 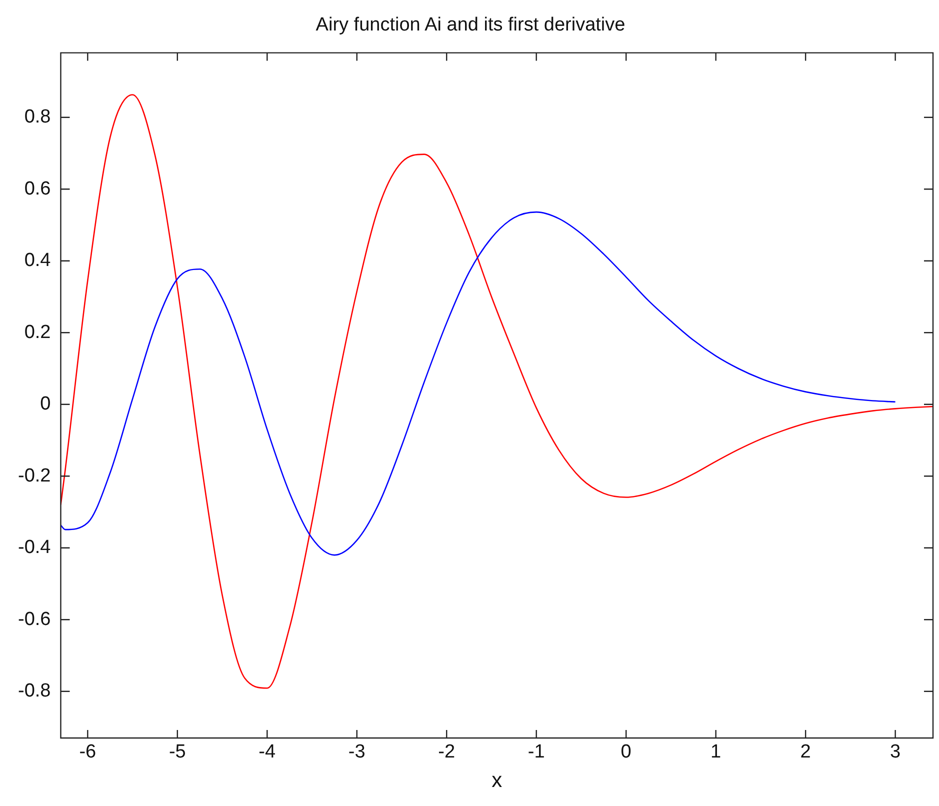 What do you see at coordinates (38, 261) in the screenshot?
I see `y-tick-label: 0.4` at bounding box center [38, 261].